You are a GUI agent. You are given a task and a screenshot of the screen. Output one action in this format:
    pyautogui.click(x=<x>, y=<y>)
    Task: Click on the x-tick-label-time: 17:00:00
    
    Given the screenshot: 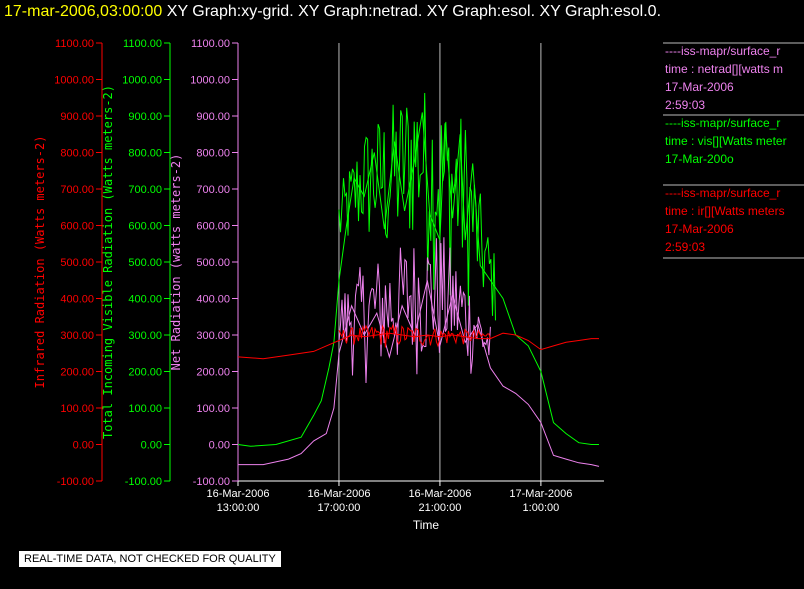 What is the action you would take?
    pyautogui.click(x=339, y=508)
    